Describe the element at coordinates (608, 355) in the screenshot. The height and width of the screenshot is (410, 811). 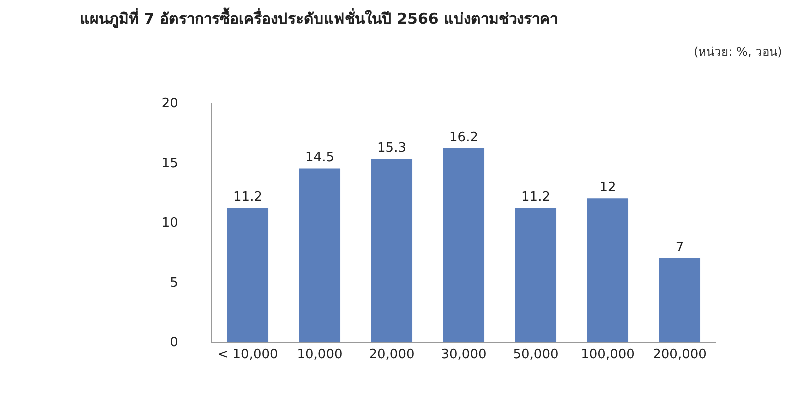
I see `x-tick-label: 100,000` at that location.